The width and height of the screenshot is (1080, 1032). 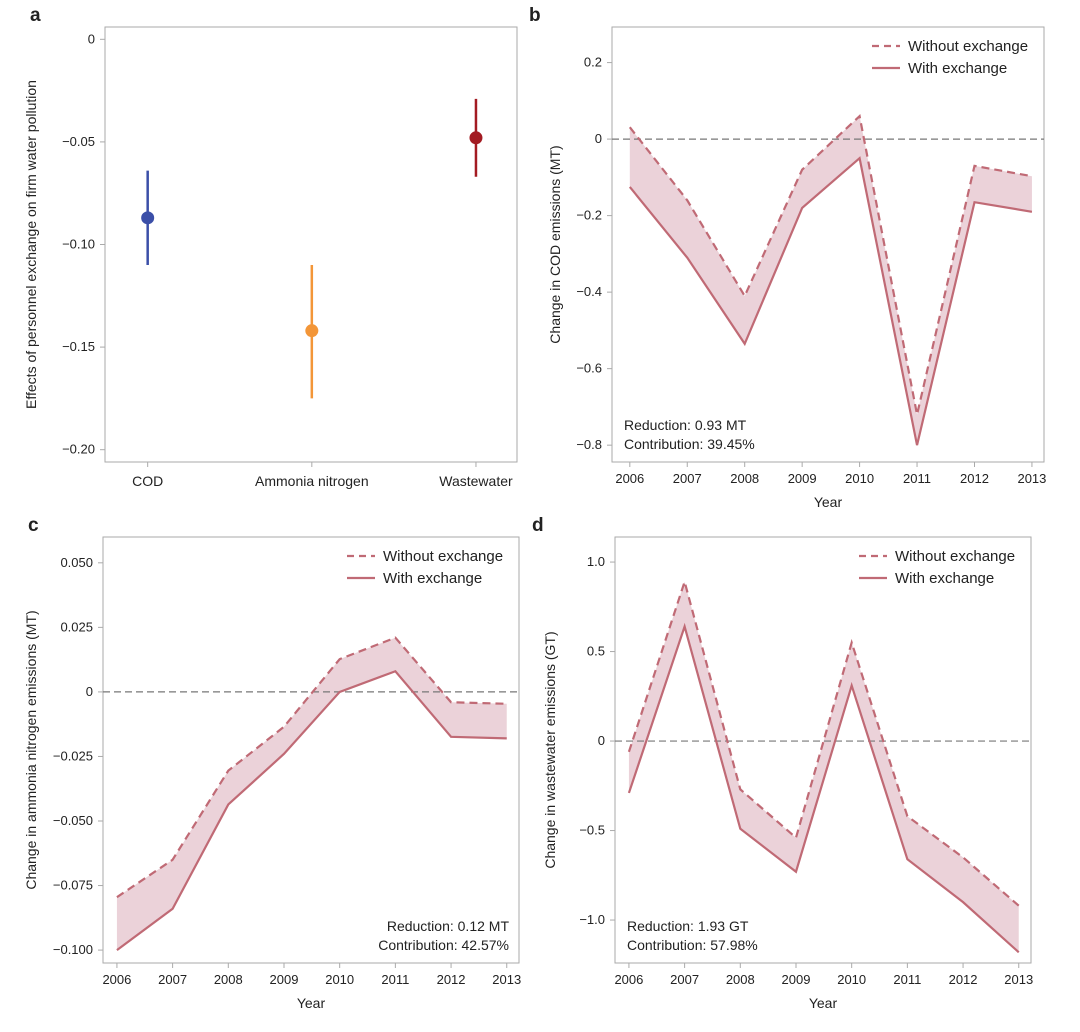 I want to click on annotation-text: Contribution: 39.45%, so click(x=689, y=444).